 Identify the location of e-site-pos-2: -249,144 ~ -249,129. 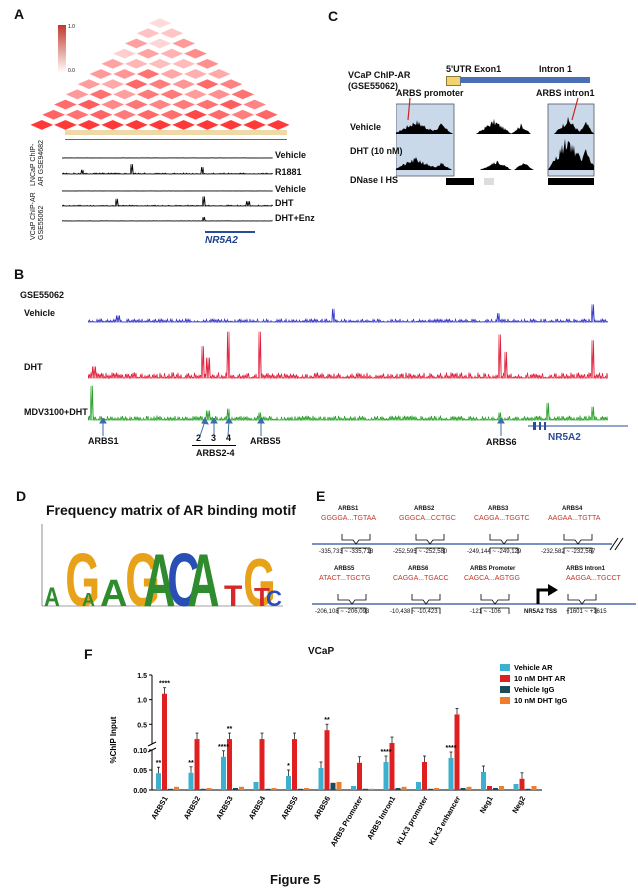
(494, 552).